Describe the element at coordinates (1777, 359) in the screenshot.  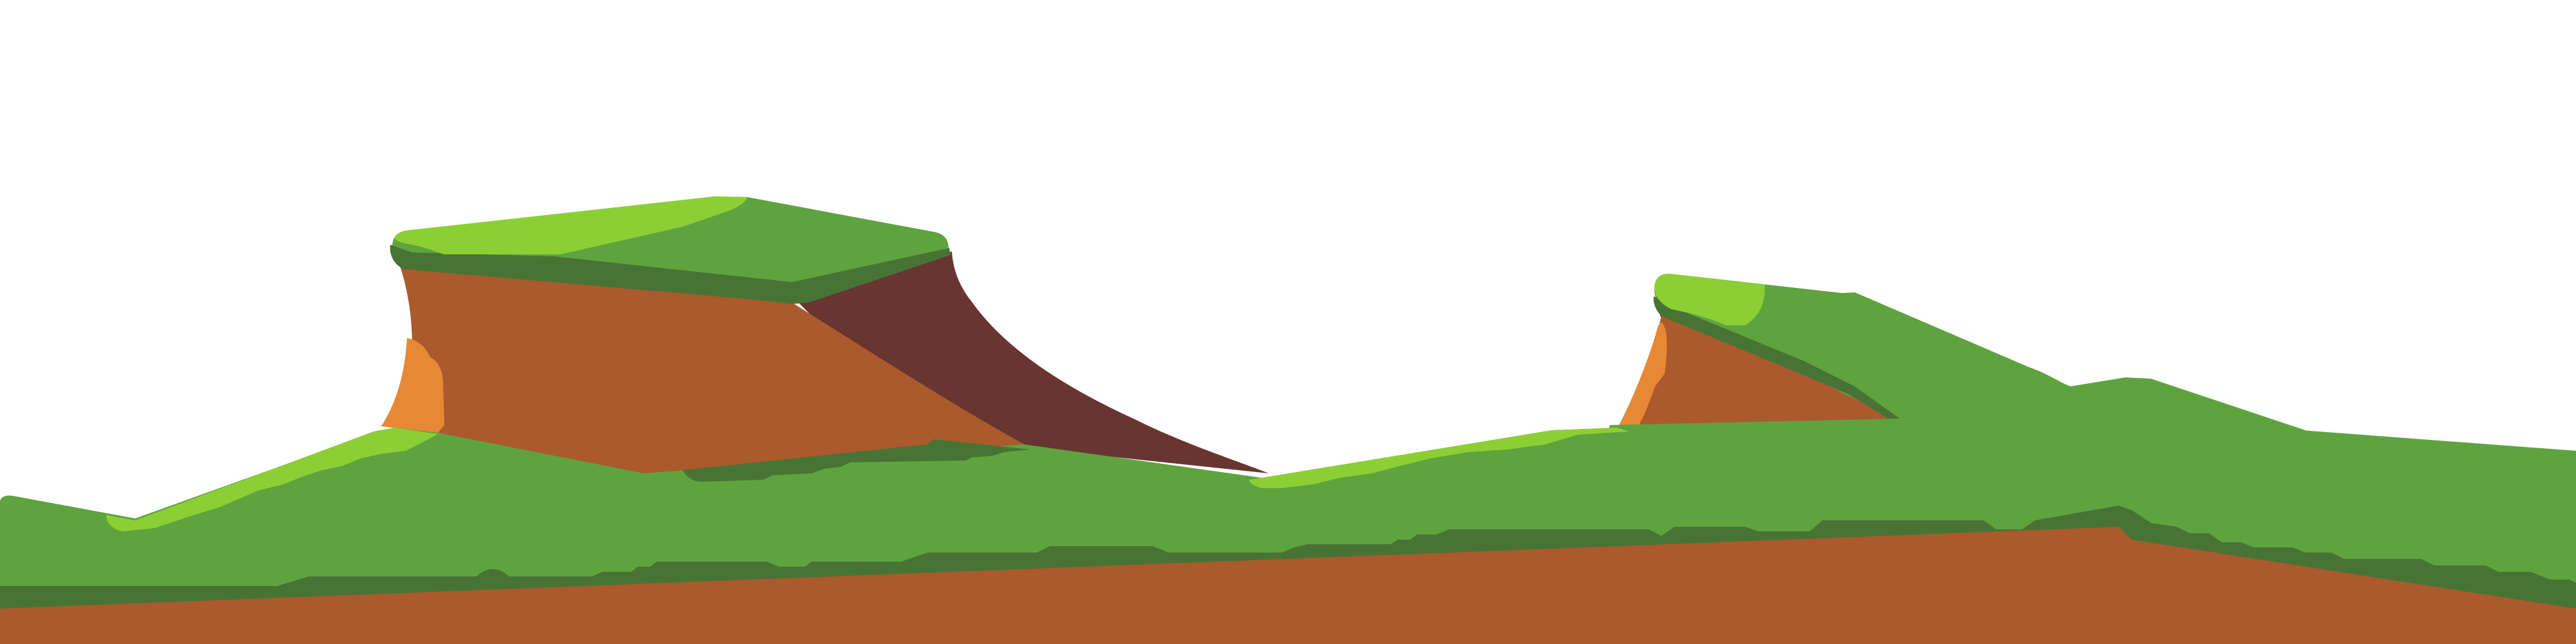
I see `right-mesa-grass-edge` at that location.